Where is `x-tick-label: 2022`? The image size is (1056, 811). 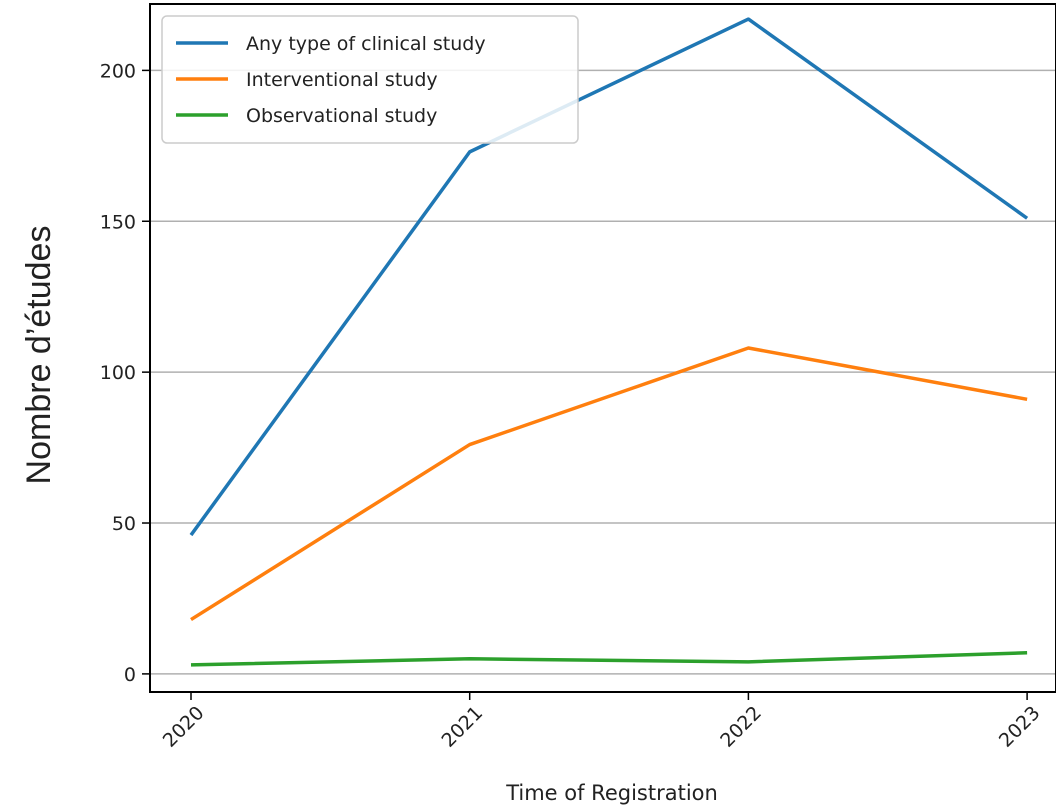
x-tick-label: 2022 is located at coordinates (741, 727).